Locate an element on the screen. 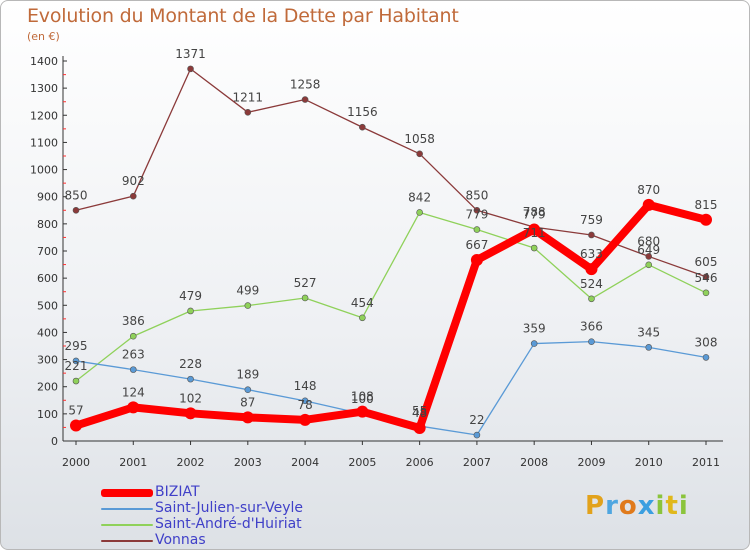  data-label: 815 is located at coordinates (706, 205).